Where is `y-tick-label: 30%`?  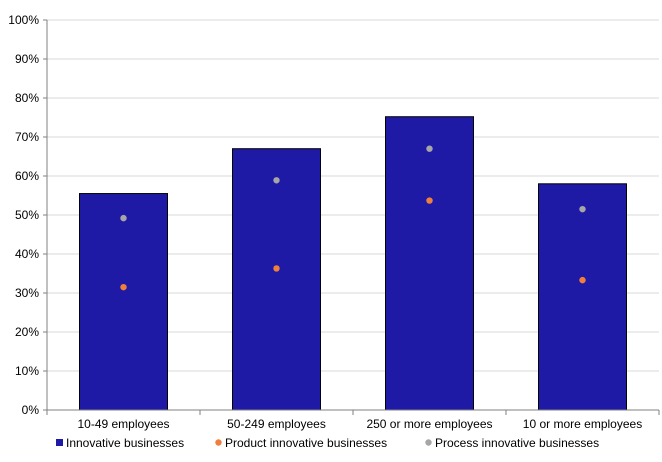 y-tick-label: 30% is located at coordinates (27, 293).